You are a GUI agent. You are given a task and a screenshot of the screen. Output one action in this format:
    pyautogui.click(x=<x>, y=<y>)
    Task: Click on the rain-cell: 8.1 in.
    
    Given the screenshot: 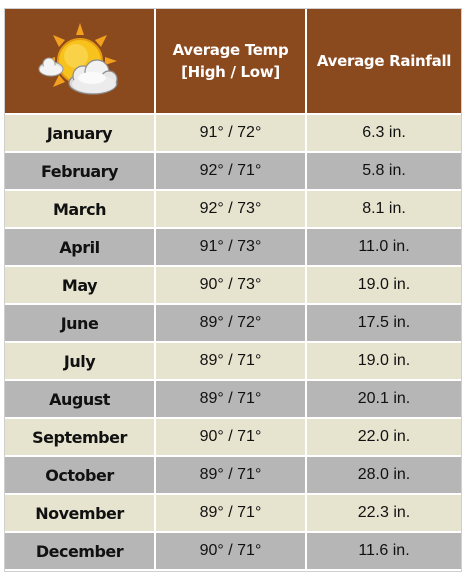 What is the action you would take?
    pyautogui.click(x=383, y=209)
    